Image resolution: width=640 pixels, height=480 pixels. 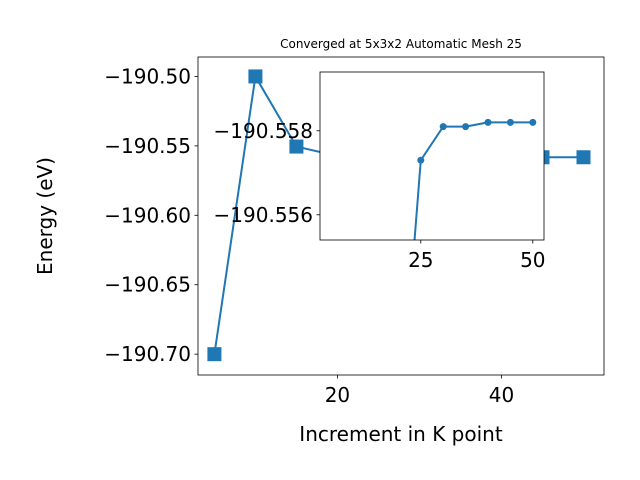 I want to click on chart-title: Converged at 5x3x2 Automatic Mesh 25, so click(x=401, y=44).